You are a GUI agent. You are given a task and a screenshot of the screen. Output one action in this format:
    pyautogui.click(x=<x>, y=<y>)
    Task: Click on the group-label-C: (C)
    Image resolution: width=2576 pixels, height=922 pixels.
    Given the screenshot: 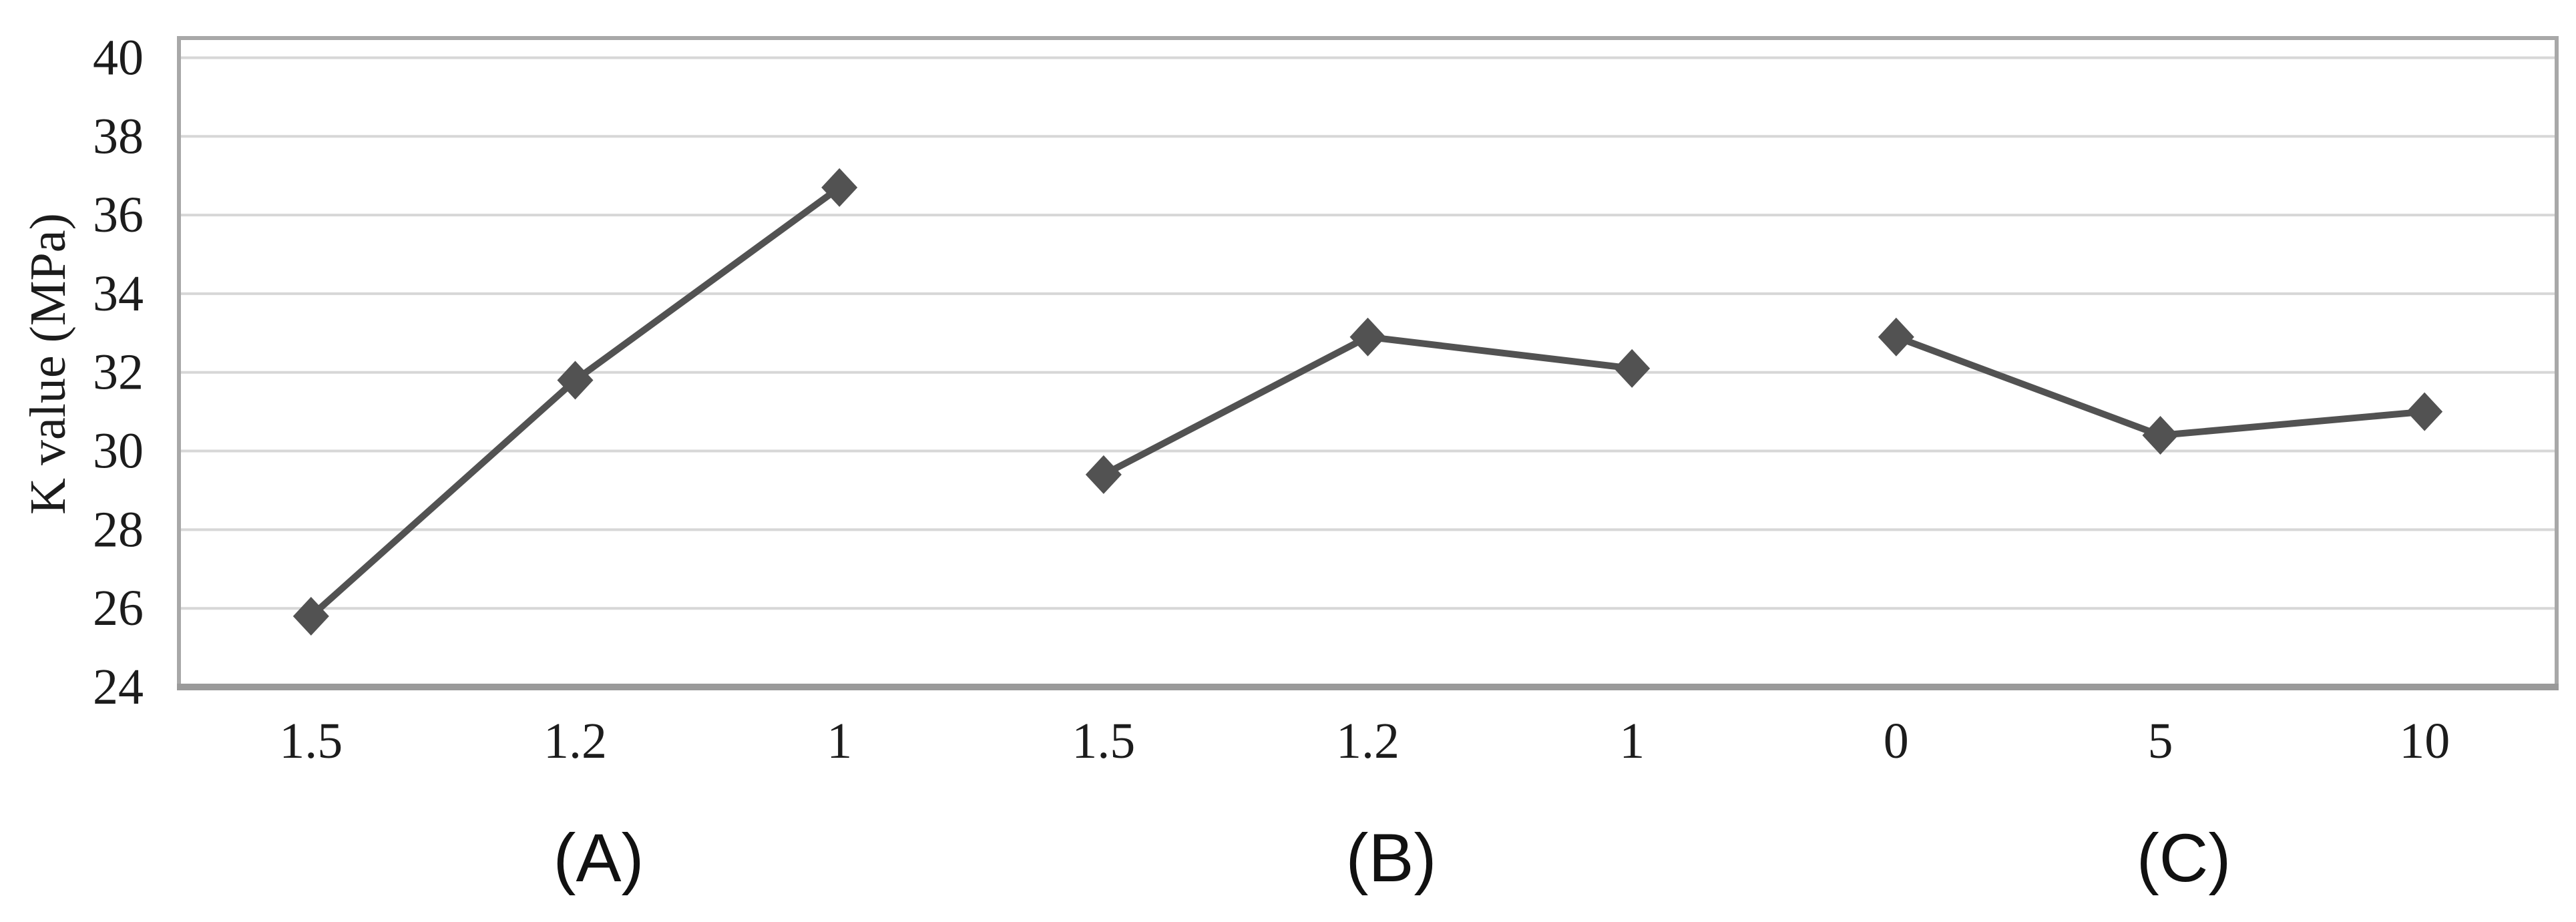 What is the action you would take?
    pyautogui.click(x=2184, y=858)
    